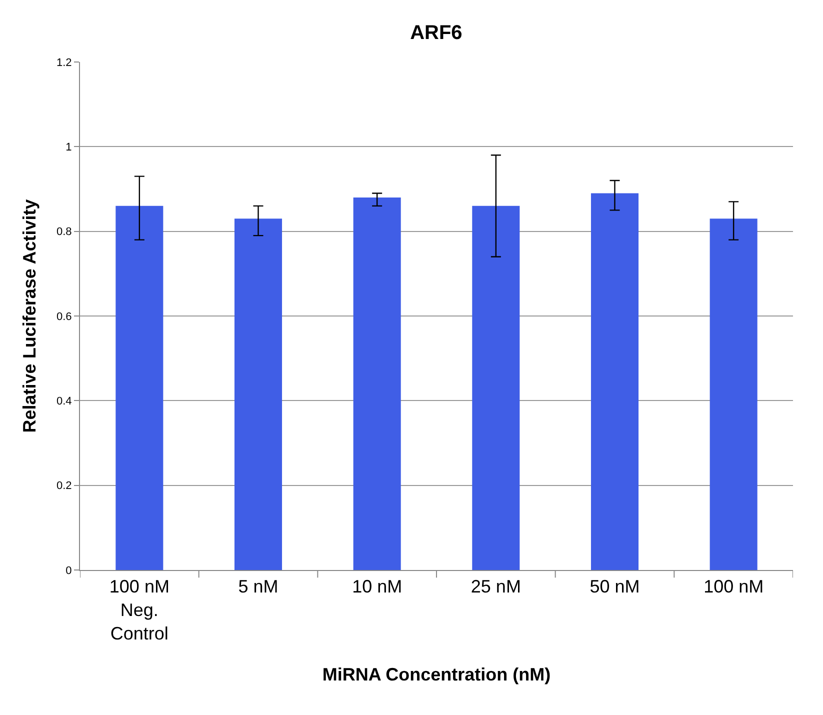 This screenshot has width=823, height=715. What do you see at coordinates (615, 586) in the screenshot?
I see `x-tick-label: 50 nM` at bounding box center [615, 586].